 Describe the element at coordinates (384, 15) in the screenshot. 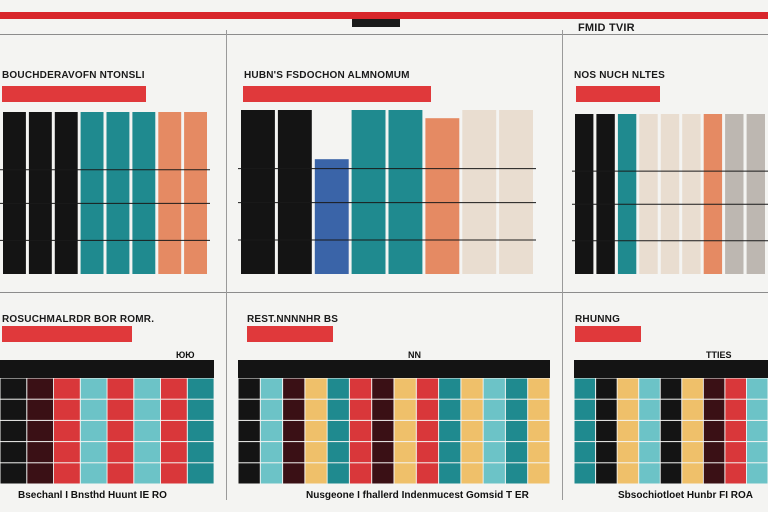

I see `top-accent-bar` at that location.